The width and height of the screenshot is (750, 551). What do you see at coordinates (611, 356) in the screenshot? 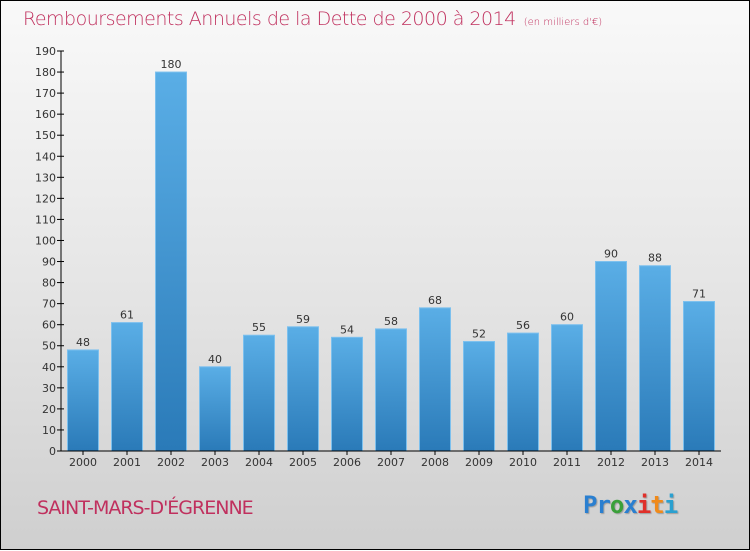
I see `bar-2012` at bounding box center [611, 356].